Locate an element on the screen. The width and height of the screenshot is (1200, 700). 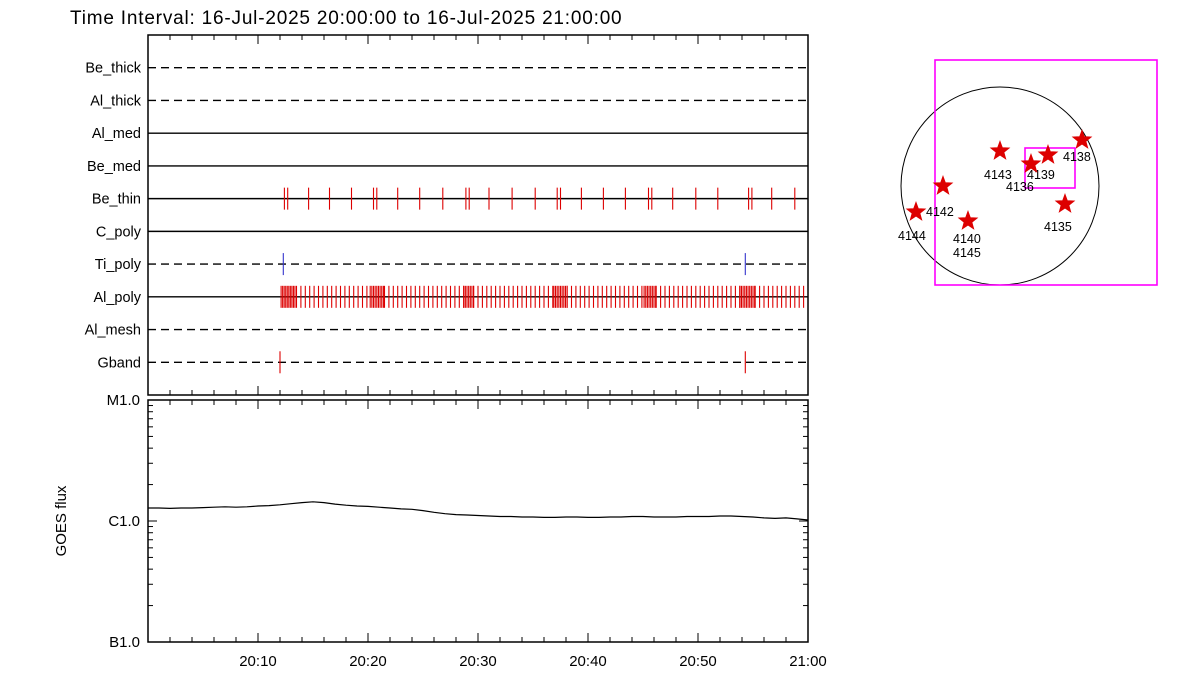
x-tick-label: 20:20 is located at coordinates (368, 661).